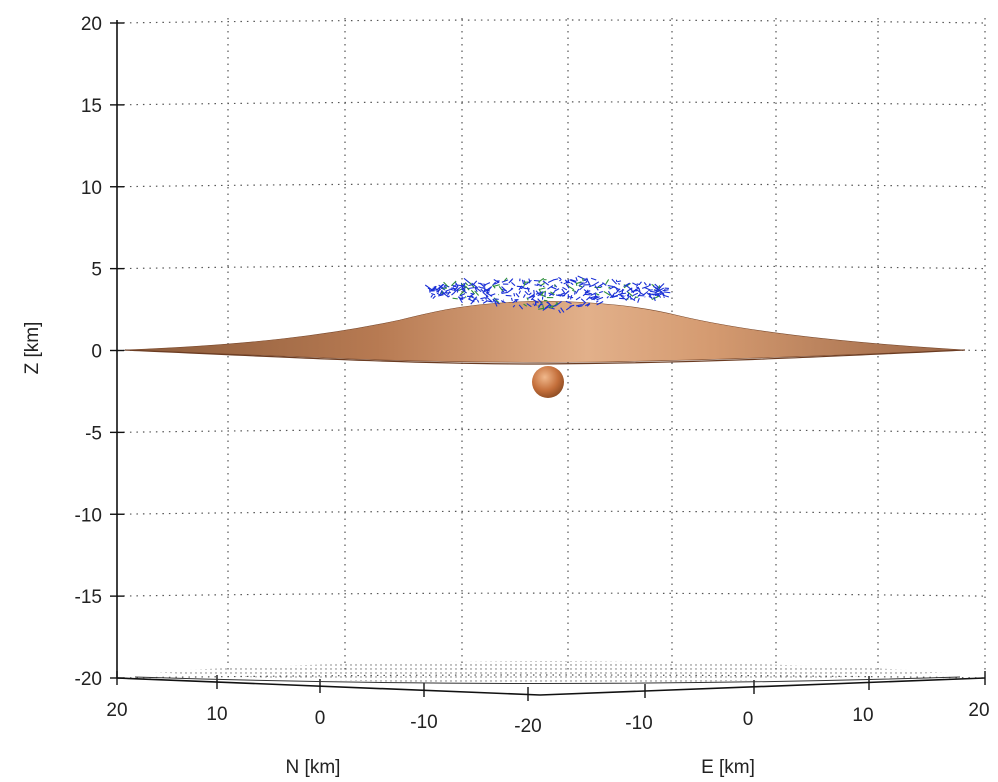  I want to click on source-sphere, so click(548, 382).